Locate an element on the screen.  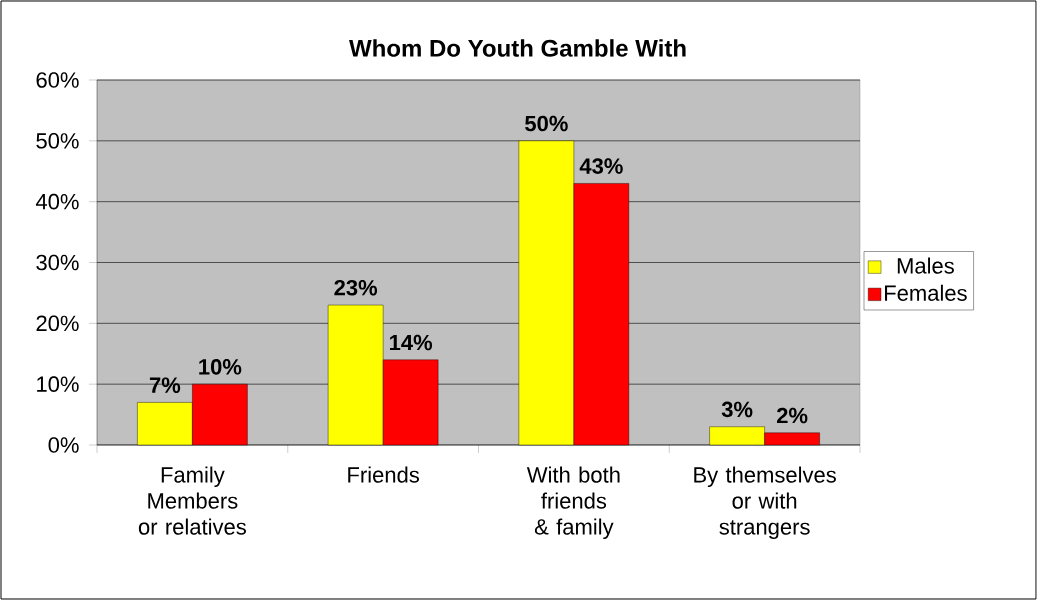
data-label: 43% is located at coordinates (601, 166).